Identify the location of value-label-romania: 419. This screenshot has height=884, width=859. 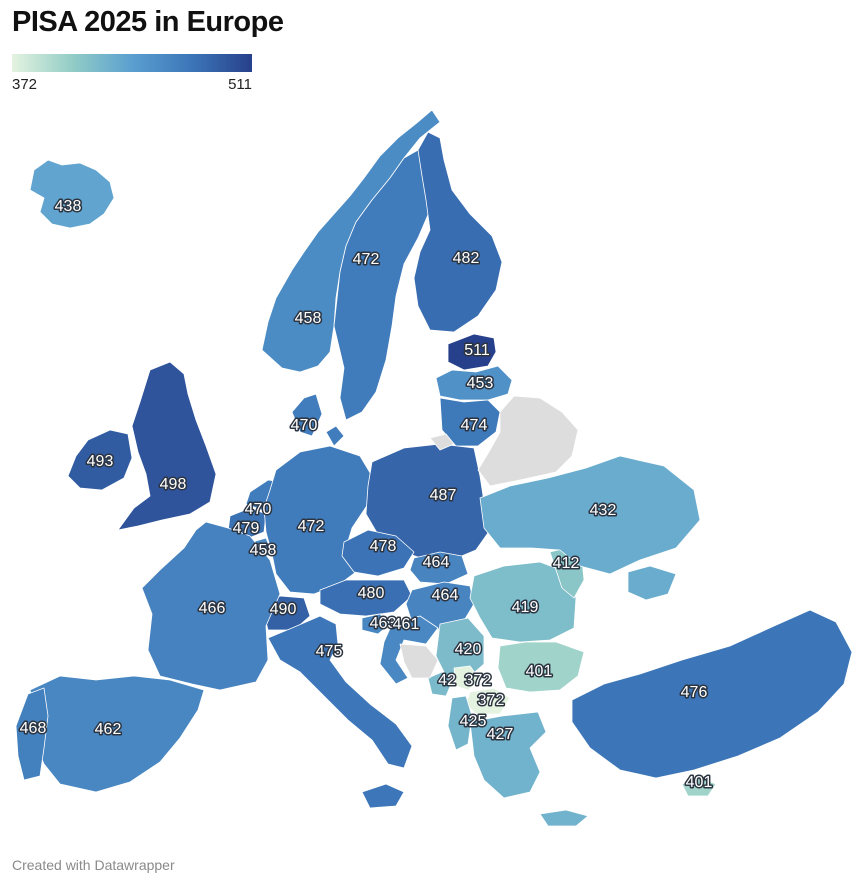
(525, 607).